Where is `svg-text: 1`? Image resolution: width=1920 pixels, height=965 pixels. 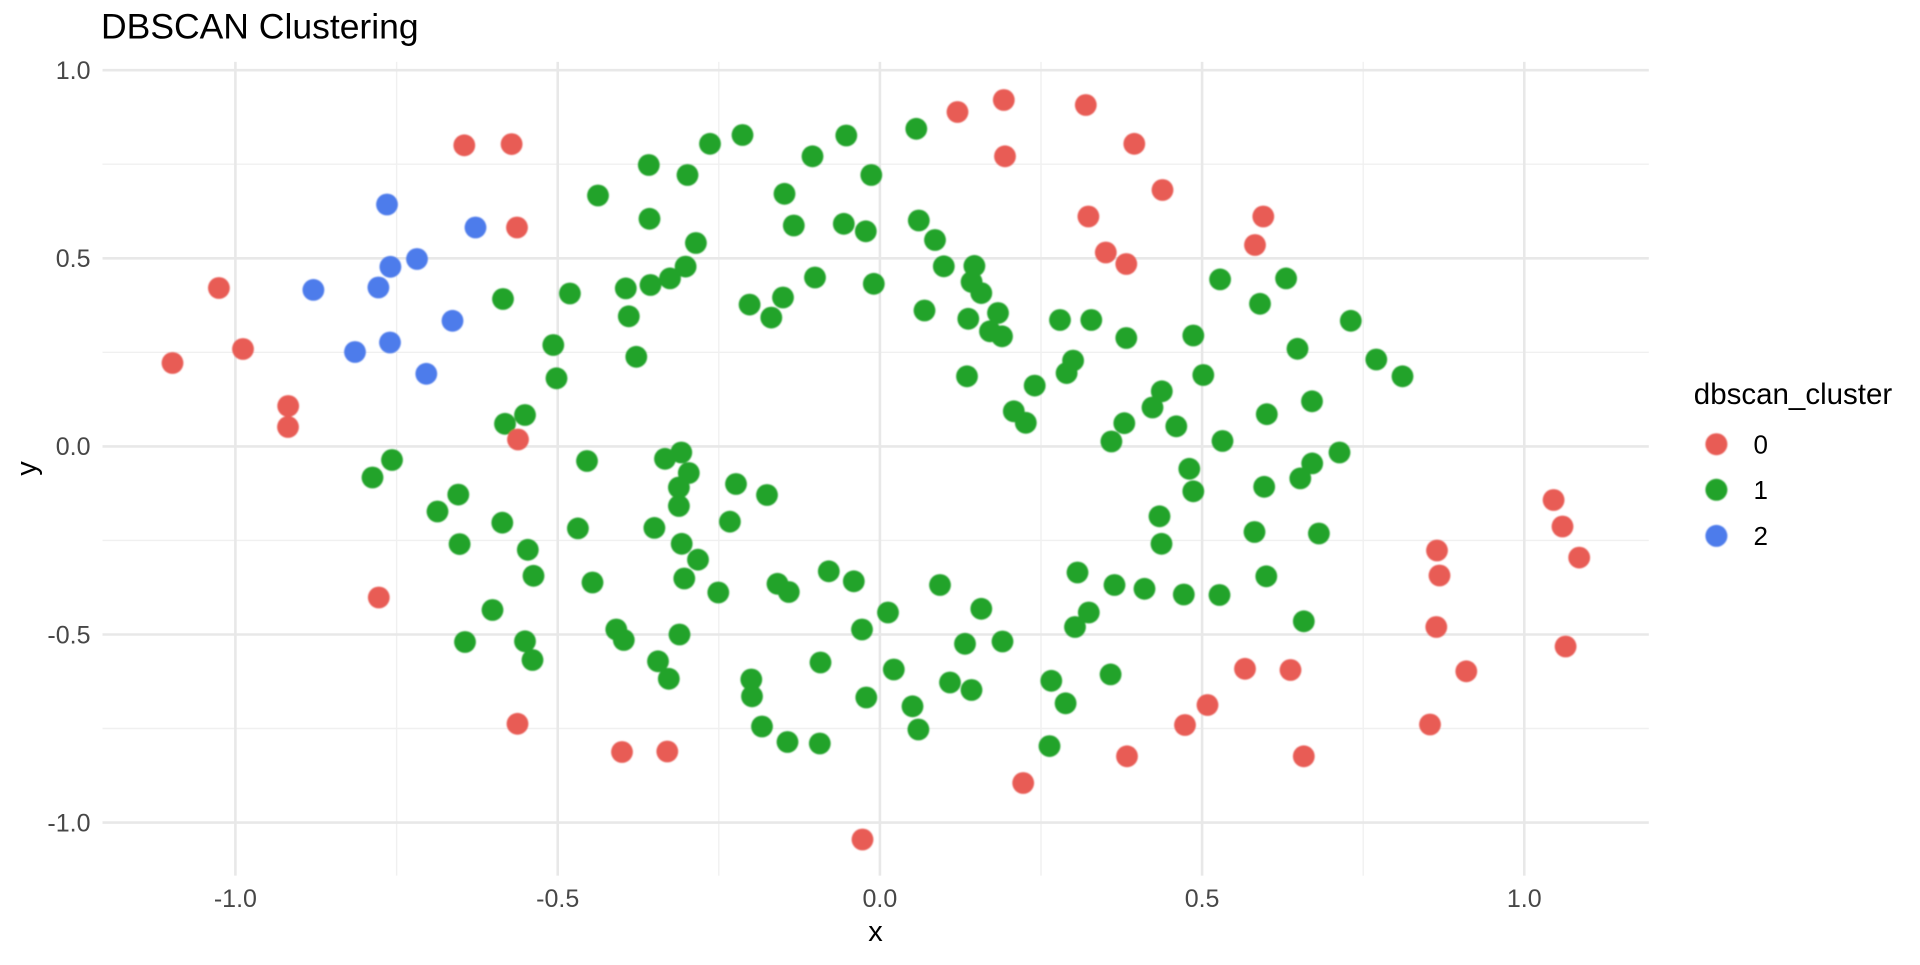 svg-text: 1 is located at coordinates (1761, 490).